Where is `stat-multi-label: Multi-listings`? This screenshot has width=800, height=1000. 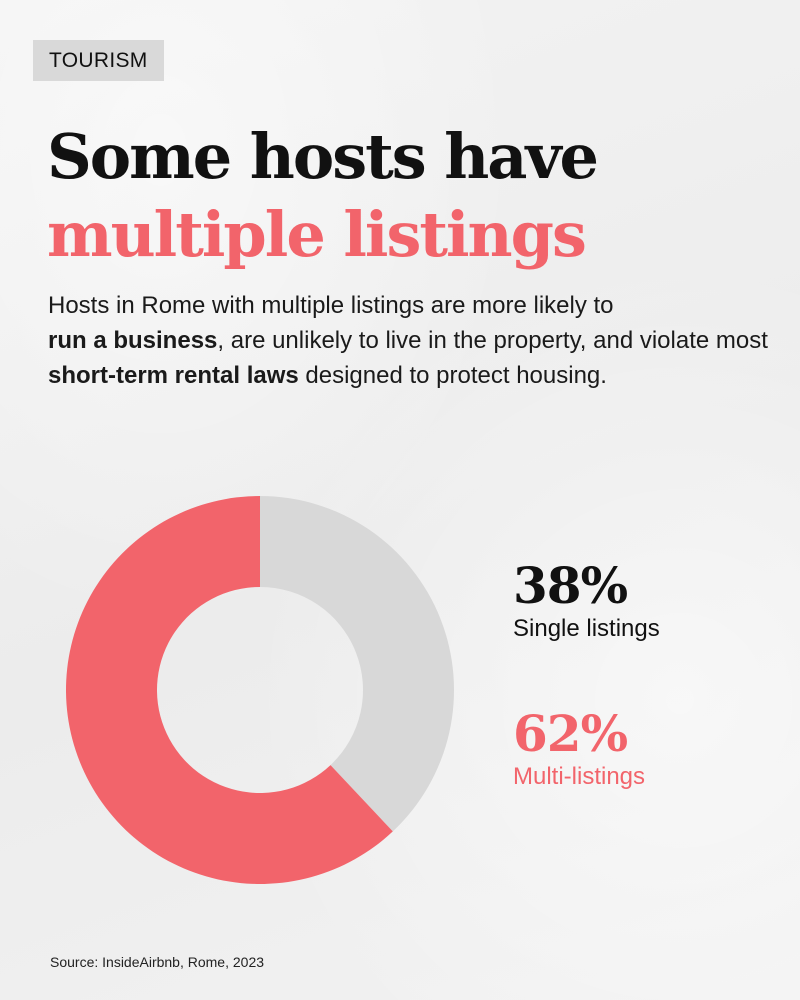 stat-multi-label: Multi-listings is located at coordinates (579, 776).